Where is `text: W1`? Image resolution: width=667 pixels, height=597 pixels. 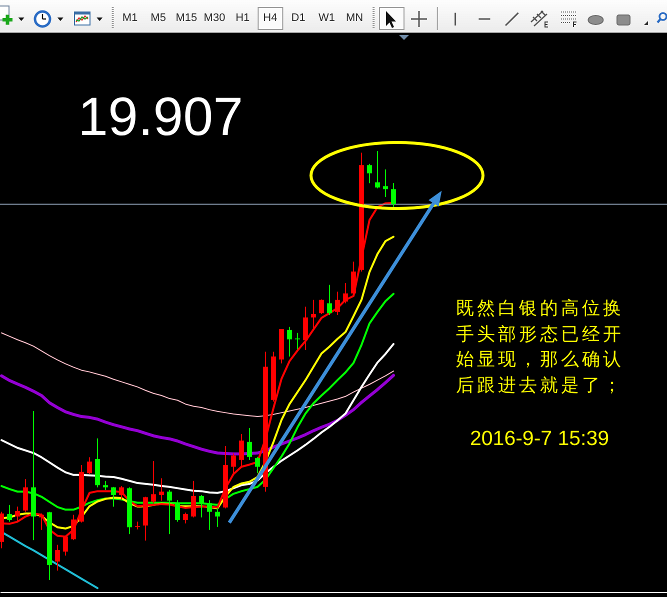
text: W1 is located at coordinates (327, 18).